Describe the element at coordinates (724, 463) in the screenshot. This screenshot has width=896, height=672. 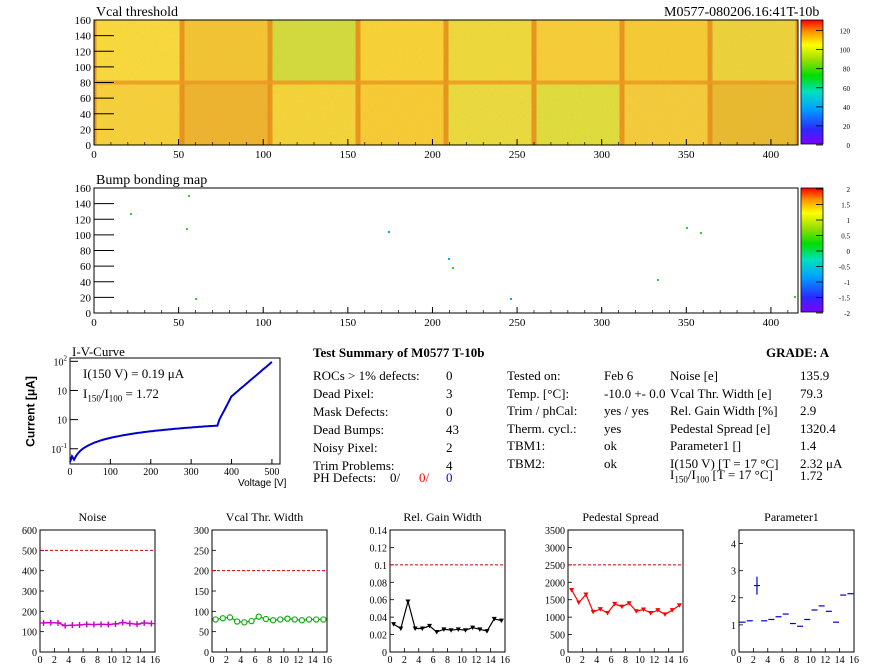
I see `summary-row-label: I(150 V) [T = 17 °C]` at that location.